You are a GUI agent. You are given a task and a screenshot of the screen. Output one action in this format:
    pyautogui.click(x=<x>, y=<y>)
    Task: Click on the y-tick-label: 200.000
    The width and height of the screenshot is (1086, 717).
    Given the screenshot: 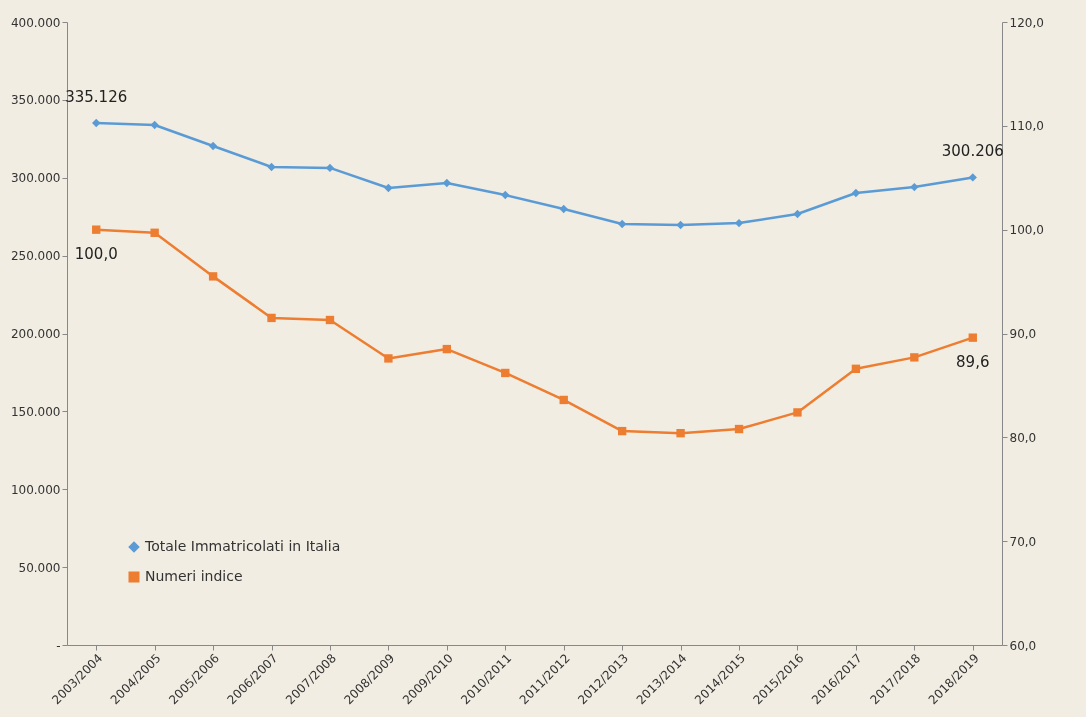 What is the action you would take?
    pyautogui.click(x=35, y=334)
    